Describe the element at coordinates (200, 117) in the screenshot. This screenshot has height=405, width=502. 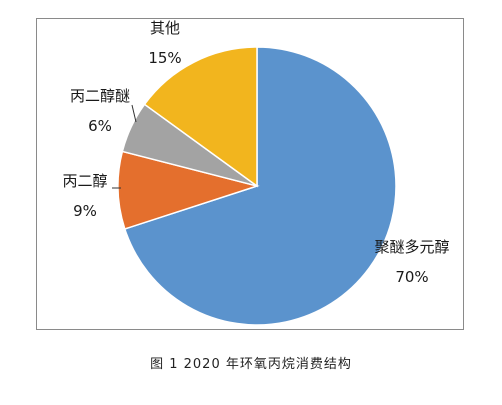
I see `slice-other` at that location.